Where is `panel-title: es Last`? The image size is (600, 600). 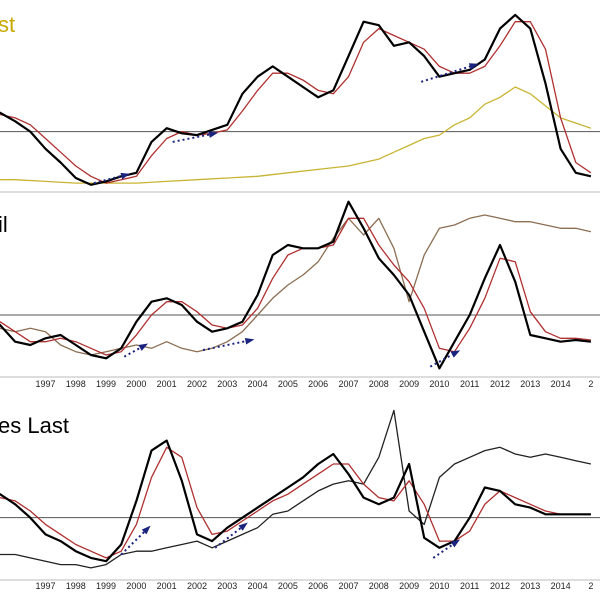
panel-title: es Last is located at coordinates (34, 425).